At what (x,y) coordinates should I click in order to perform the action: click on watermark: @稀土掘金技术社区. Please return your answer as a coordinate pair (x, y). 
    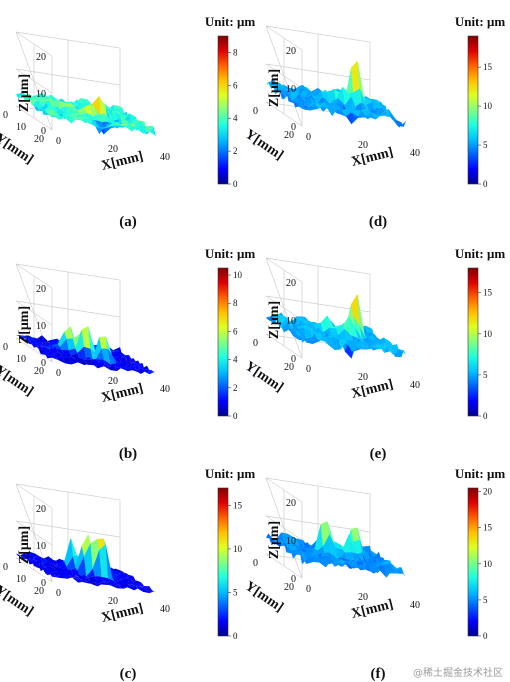
    Looking at the image, I should click on (458, 672).